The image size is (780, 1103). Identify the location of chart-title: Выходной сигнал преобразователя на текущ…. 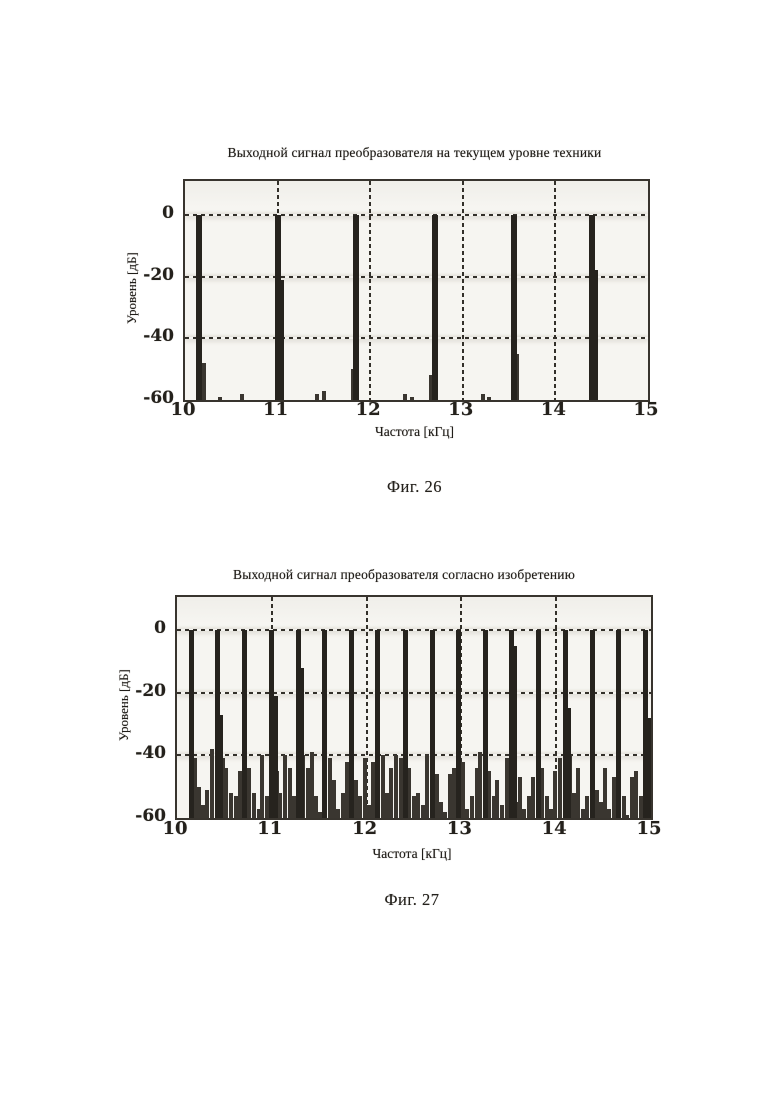
(414, 152).